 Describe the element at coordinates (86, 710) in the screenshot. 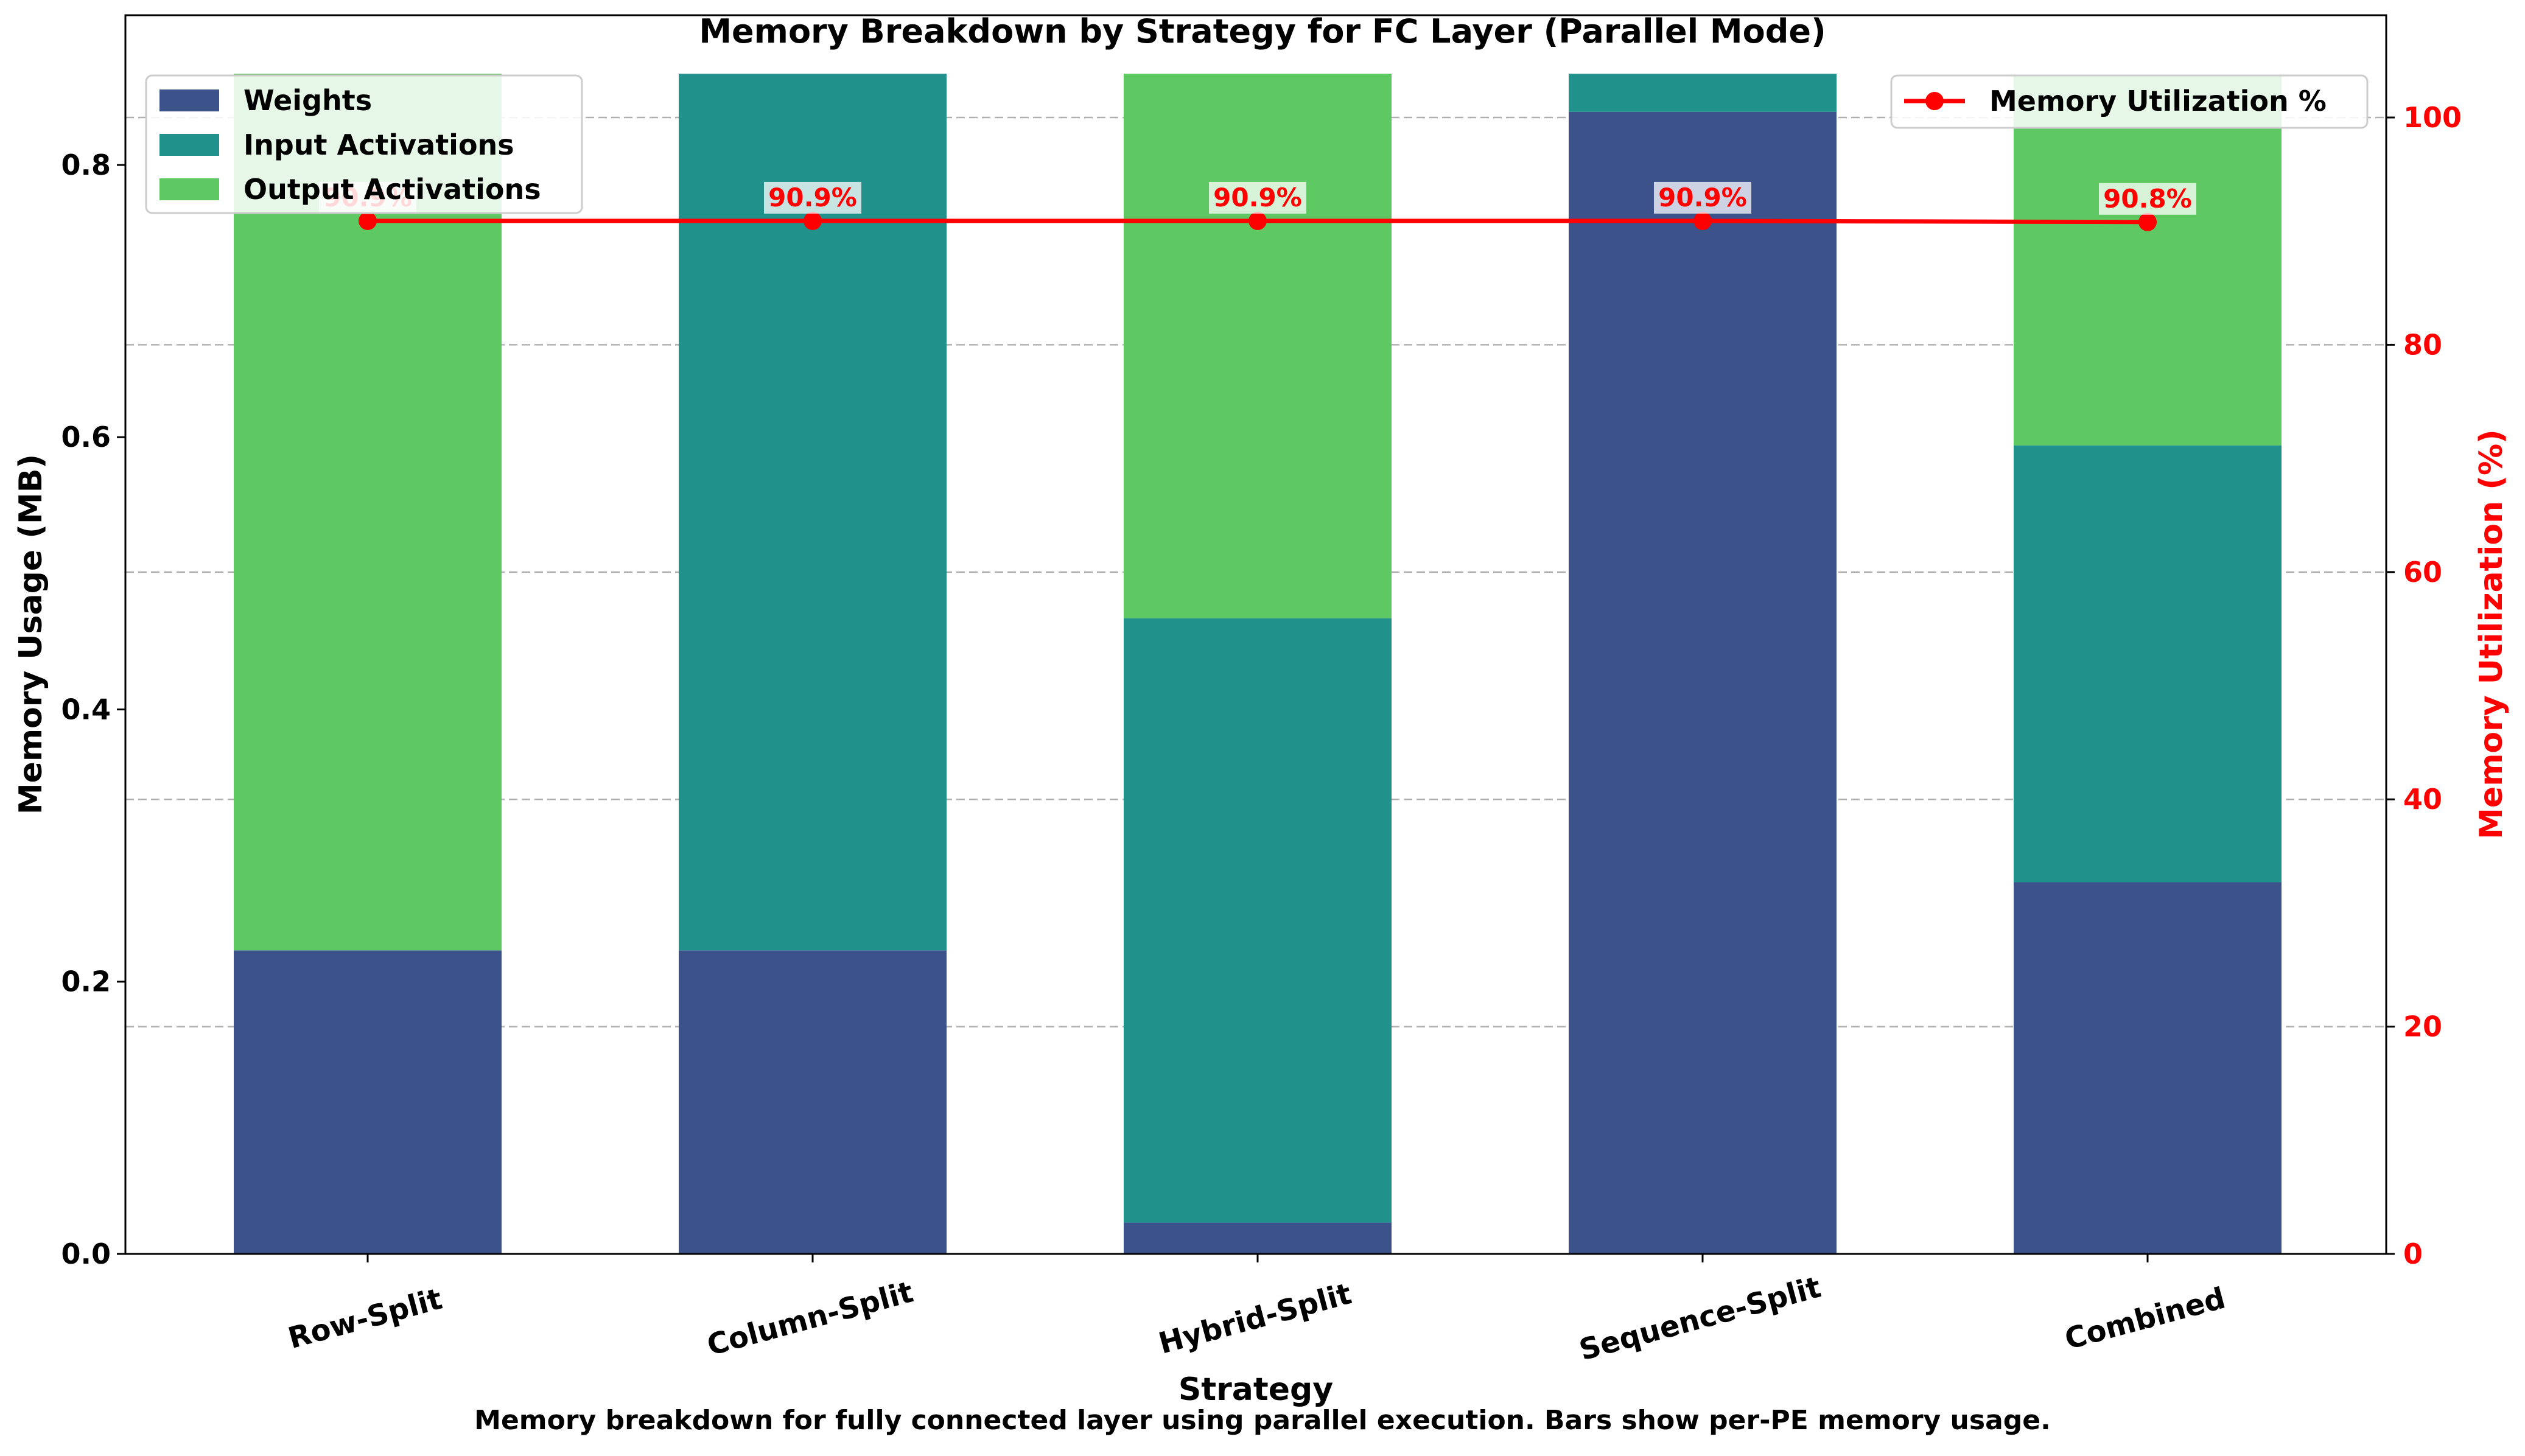

I see `y-tick-label: 0.4` at that location.